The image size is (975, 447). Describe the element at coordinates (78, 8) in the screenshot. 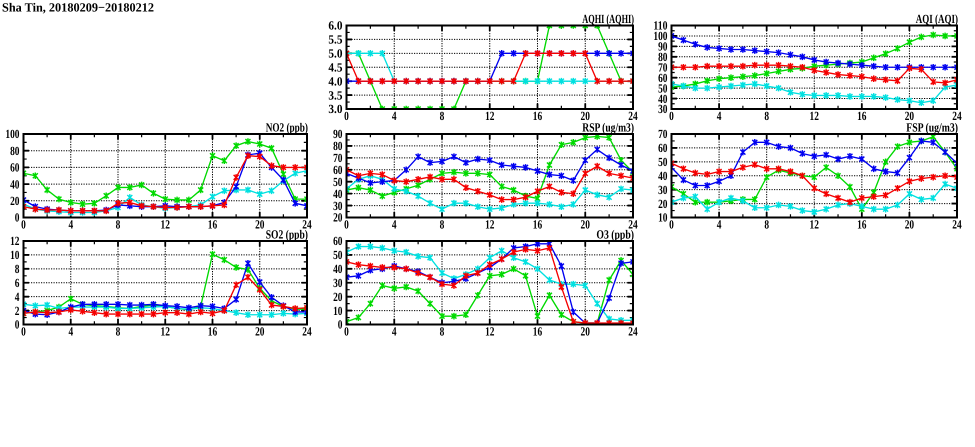

I see `svg-text: Sha Tin, 20180209−20180212` at that location.